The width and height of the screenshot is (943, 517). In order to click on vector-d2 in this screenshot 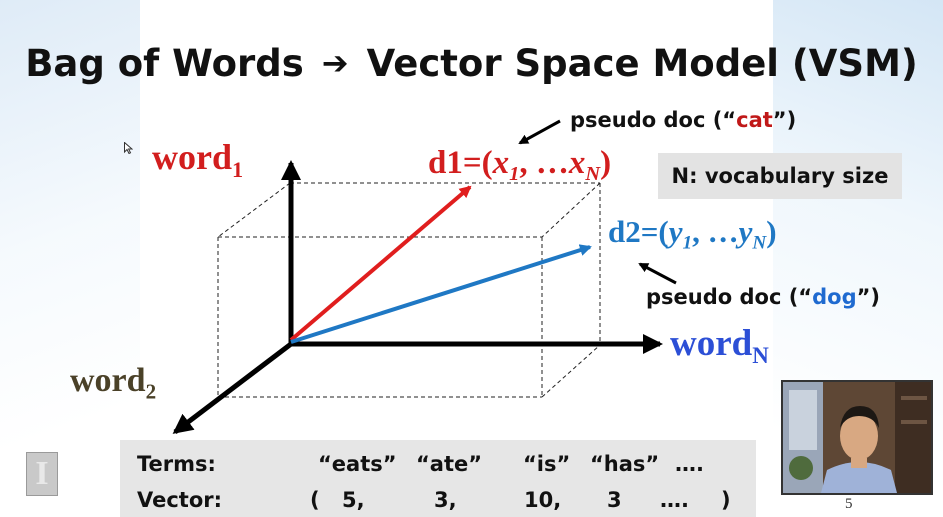, I will do `click(441, 294)`.